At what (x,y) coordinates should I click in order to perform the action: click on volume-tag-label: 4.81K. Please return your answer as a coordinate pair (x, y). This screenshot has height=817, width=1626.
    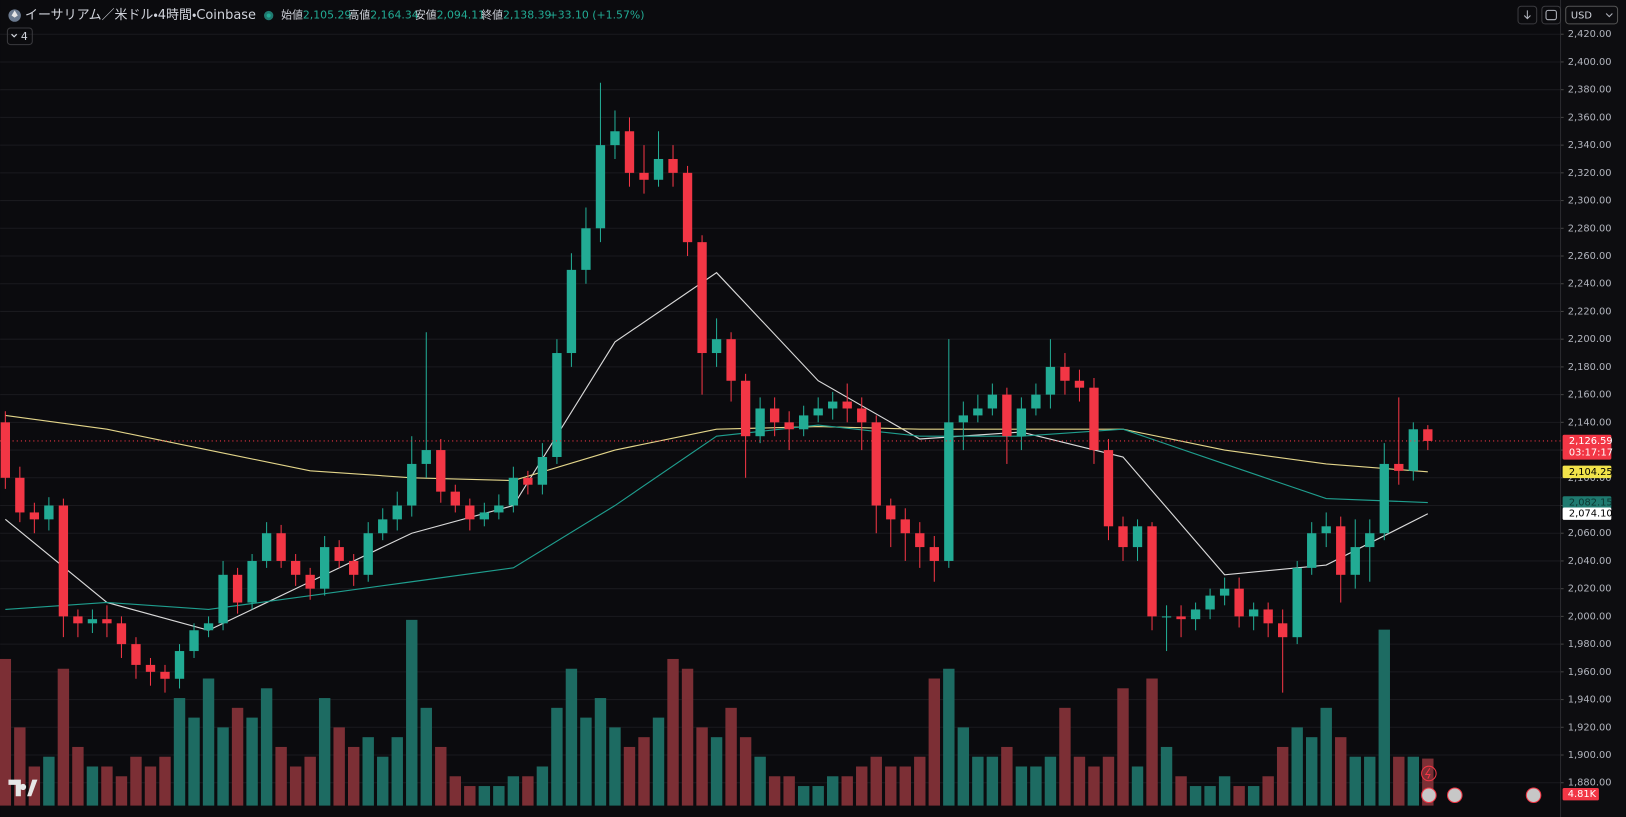
    Looking at the image, I should click on (1582, 794).